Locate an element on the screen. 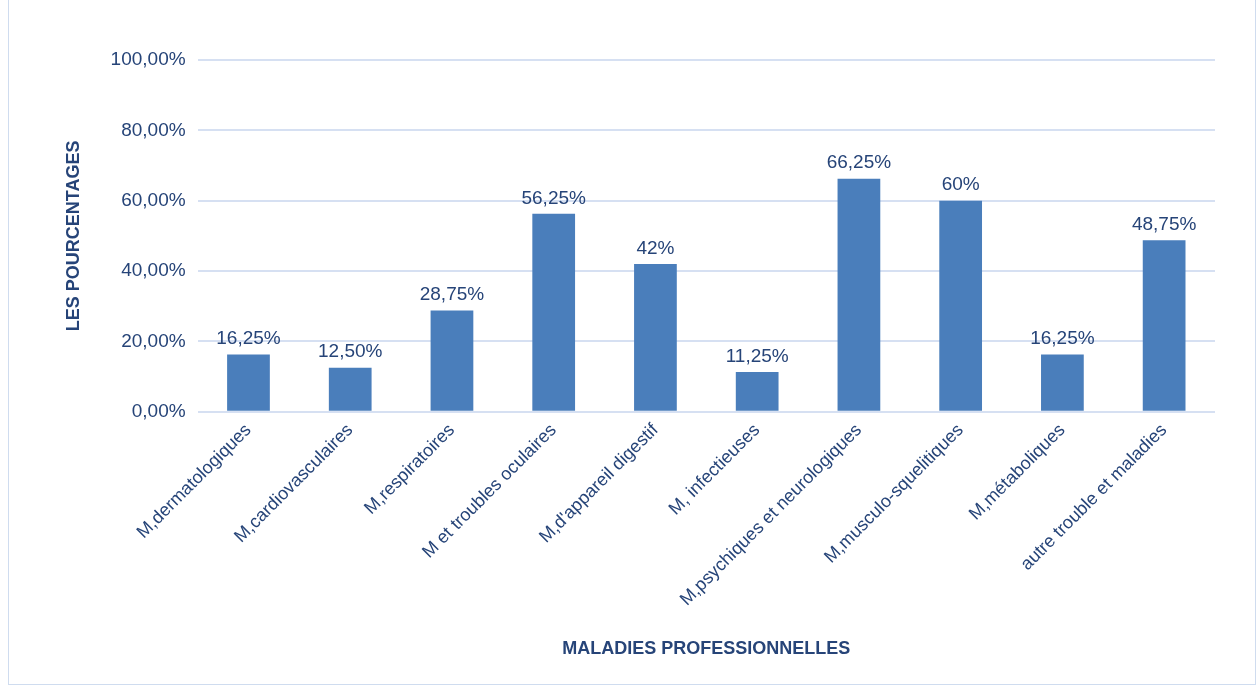 Image resolution: width=1258 pixels, height=687 pixels. data-label: 12,50% is located at coordinates (350, 351).